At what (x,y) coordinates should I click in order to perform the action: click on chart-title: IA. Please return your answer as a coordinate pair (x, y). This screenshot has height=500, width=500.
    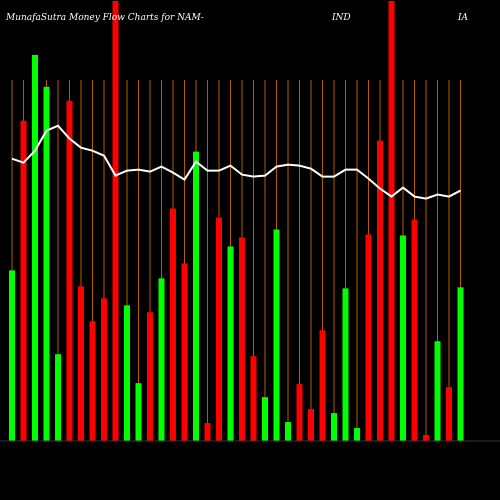
    Looking at the image, I should click on (463, 18).